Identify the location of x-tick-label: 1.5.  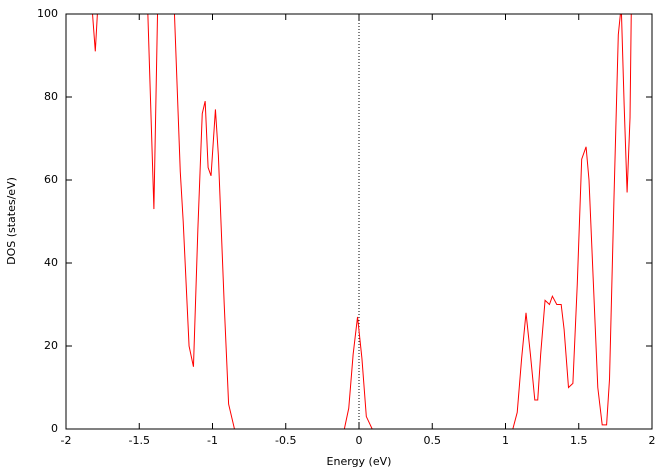
(579, 440).